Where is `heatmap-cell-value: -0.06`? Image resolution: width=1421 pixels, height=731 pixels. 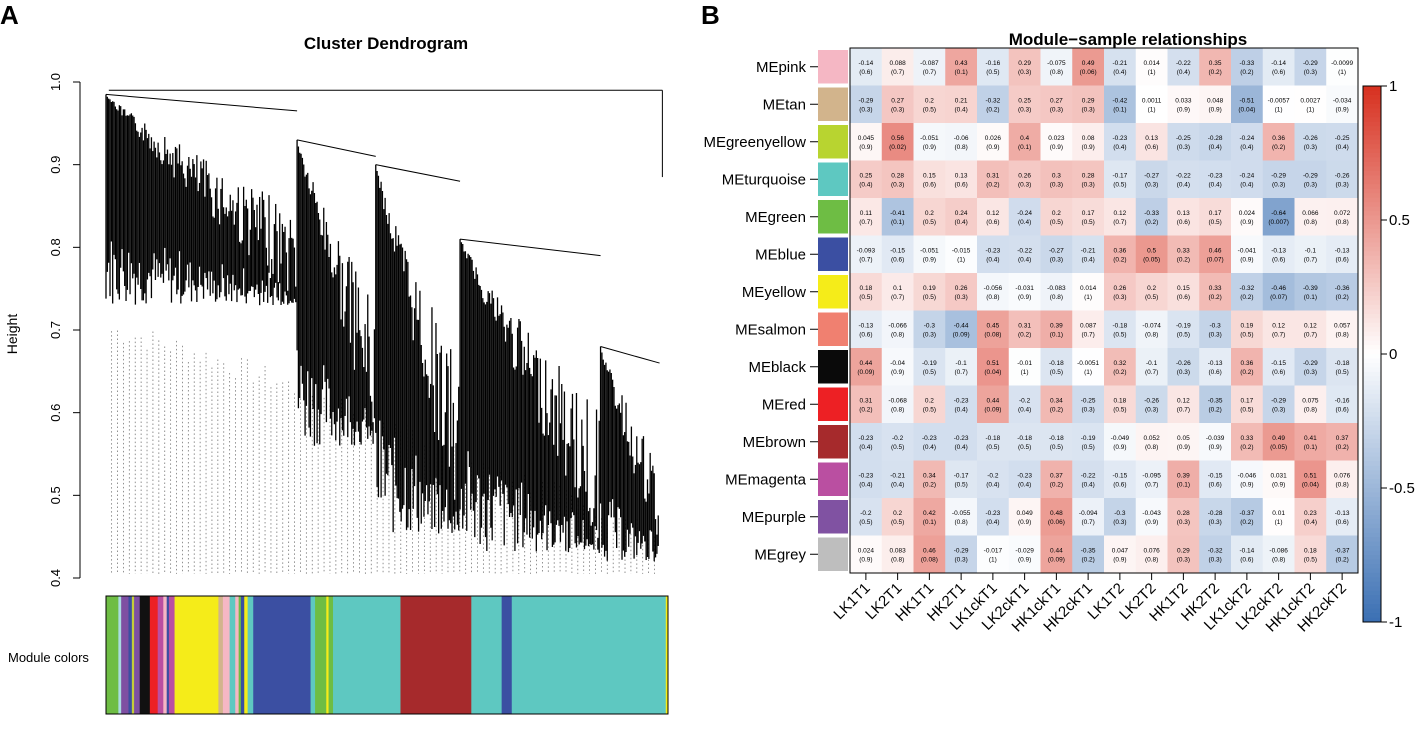 heatmap-cell-value: -0.06 is located at coordinates (961, 138).